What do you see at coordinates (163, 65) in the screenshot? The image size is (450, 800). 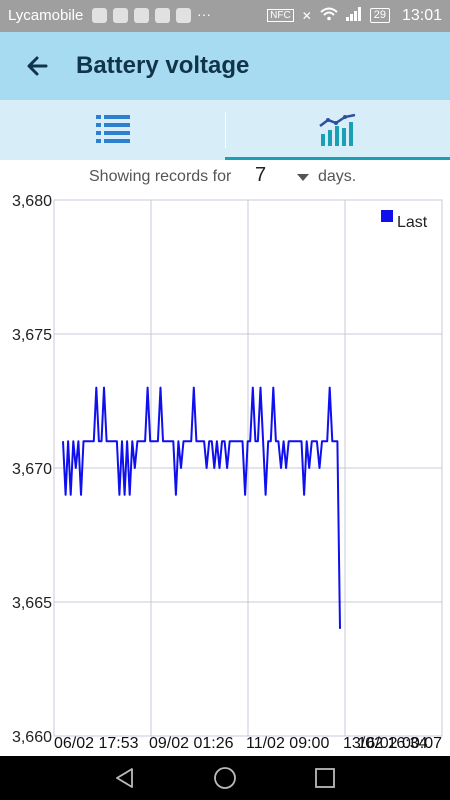 I see `page-title: Battery voltage` at bounding box center [163, 65].